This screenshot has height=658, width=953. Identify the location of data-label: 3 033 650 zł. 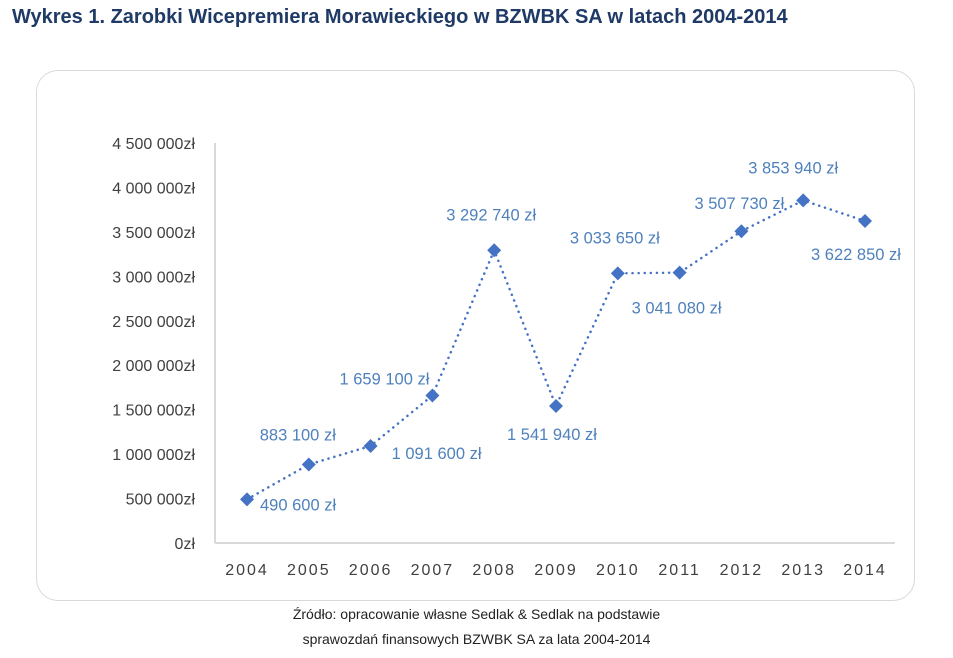
(615, 238).